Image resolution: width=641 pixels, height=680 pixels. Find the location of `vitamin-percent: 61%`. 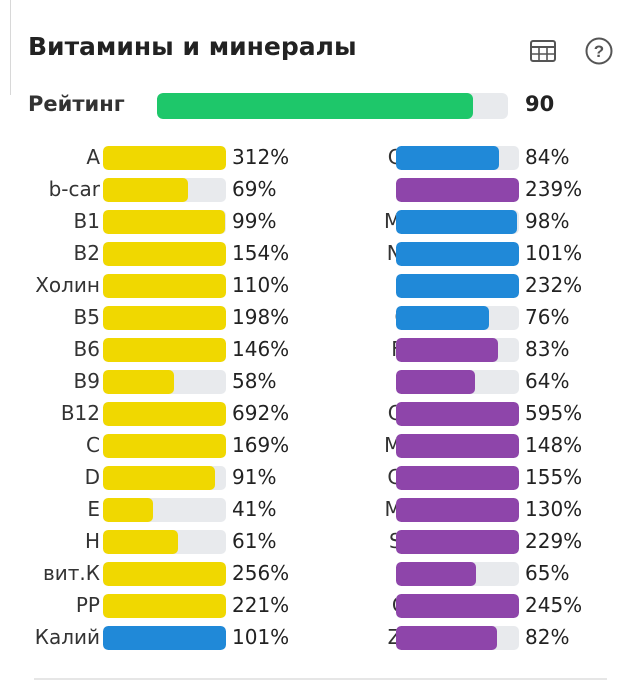

vitamin-percent: 61% is located at coordinates (254, 541).